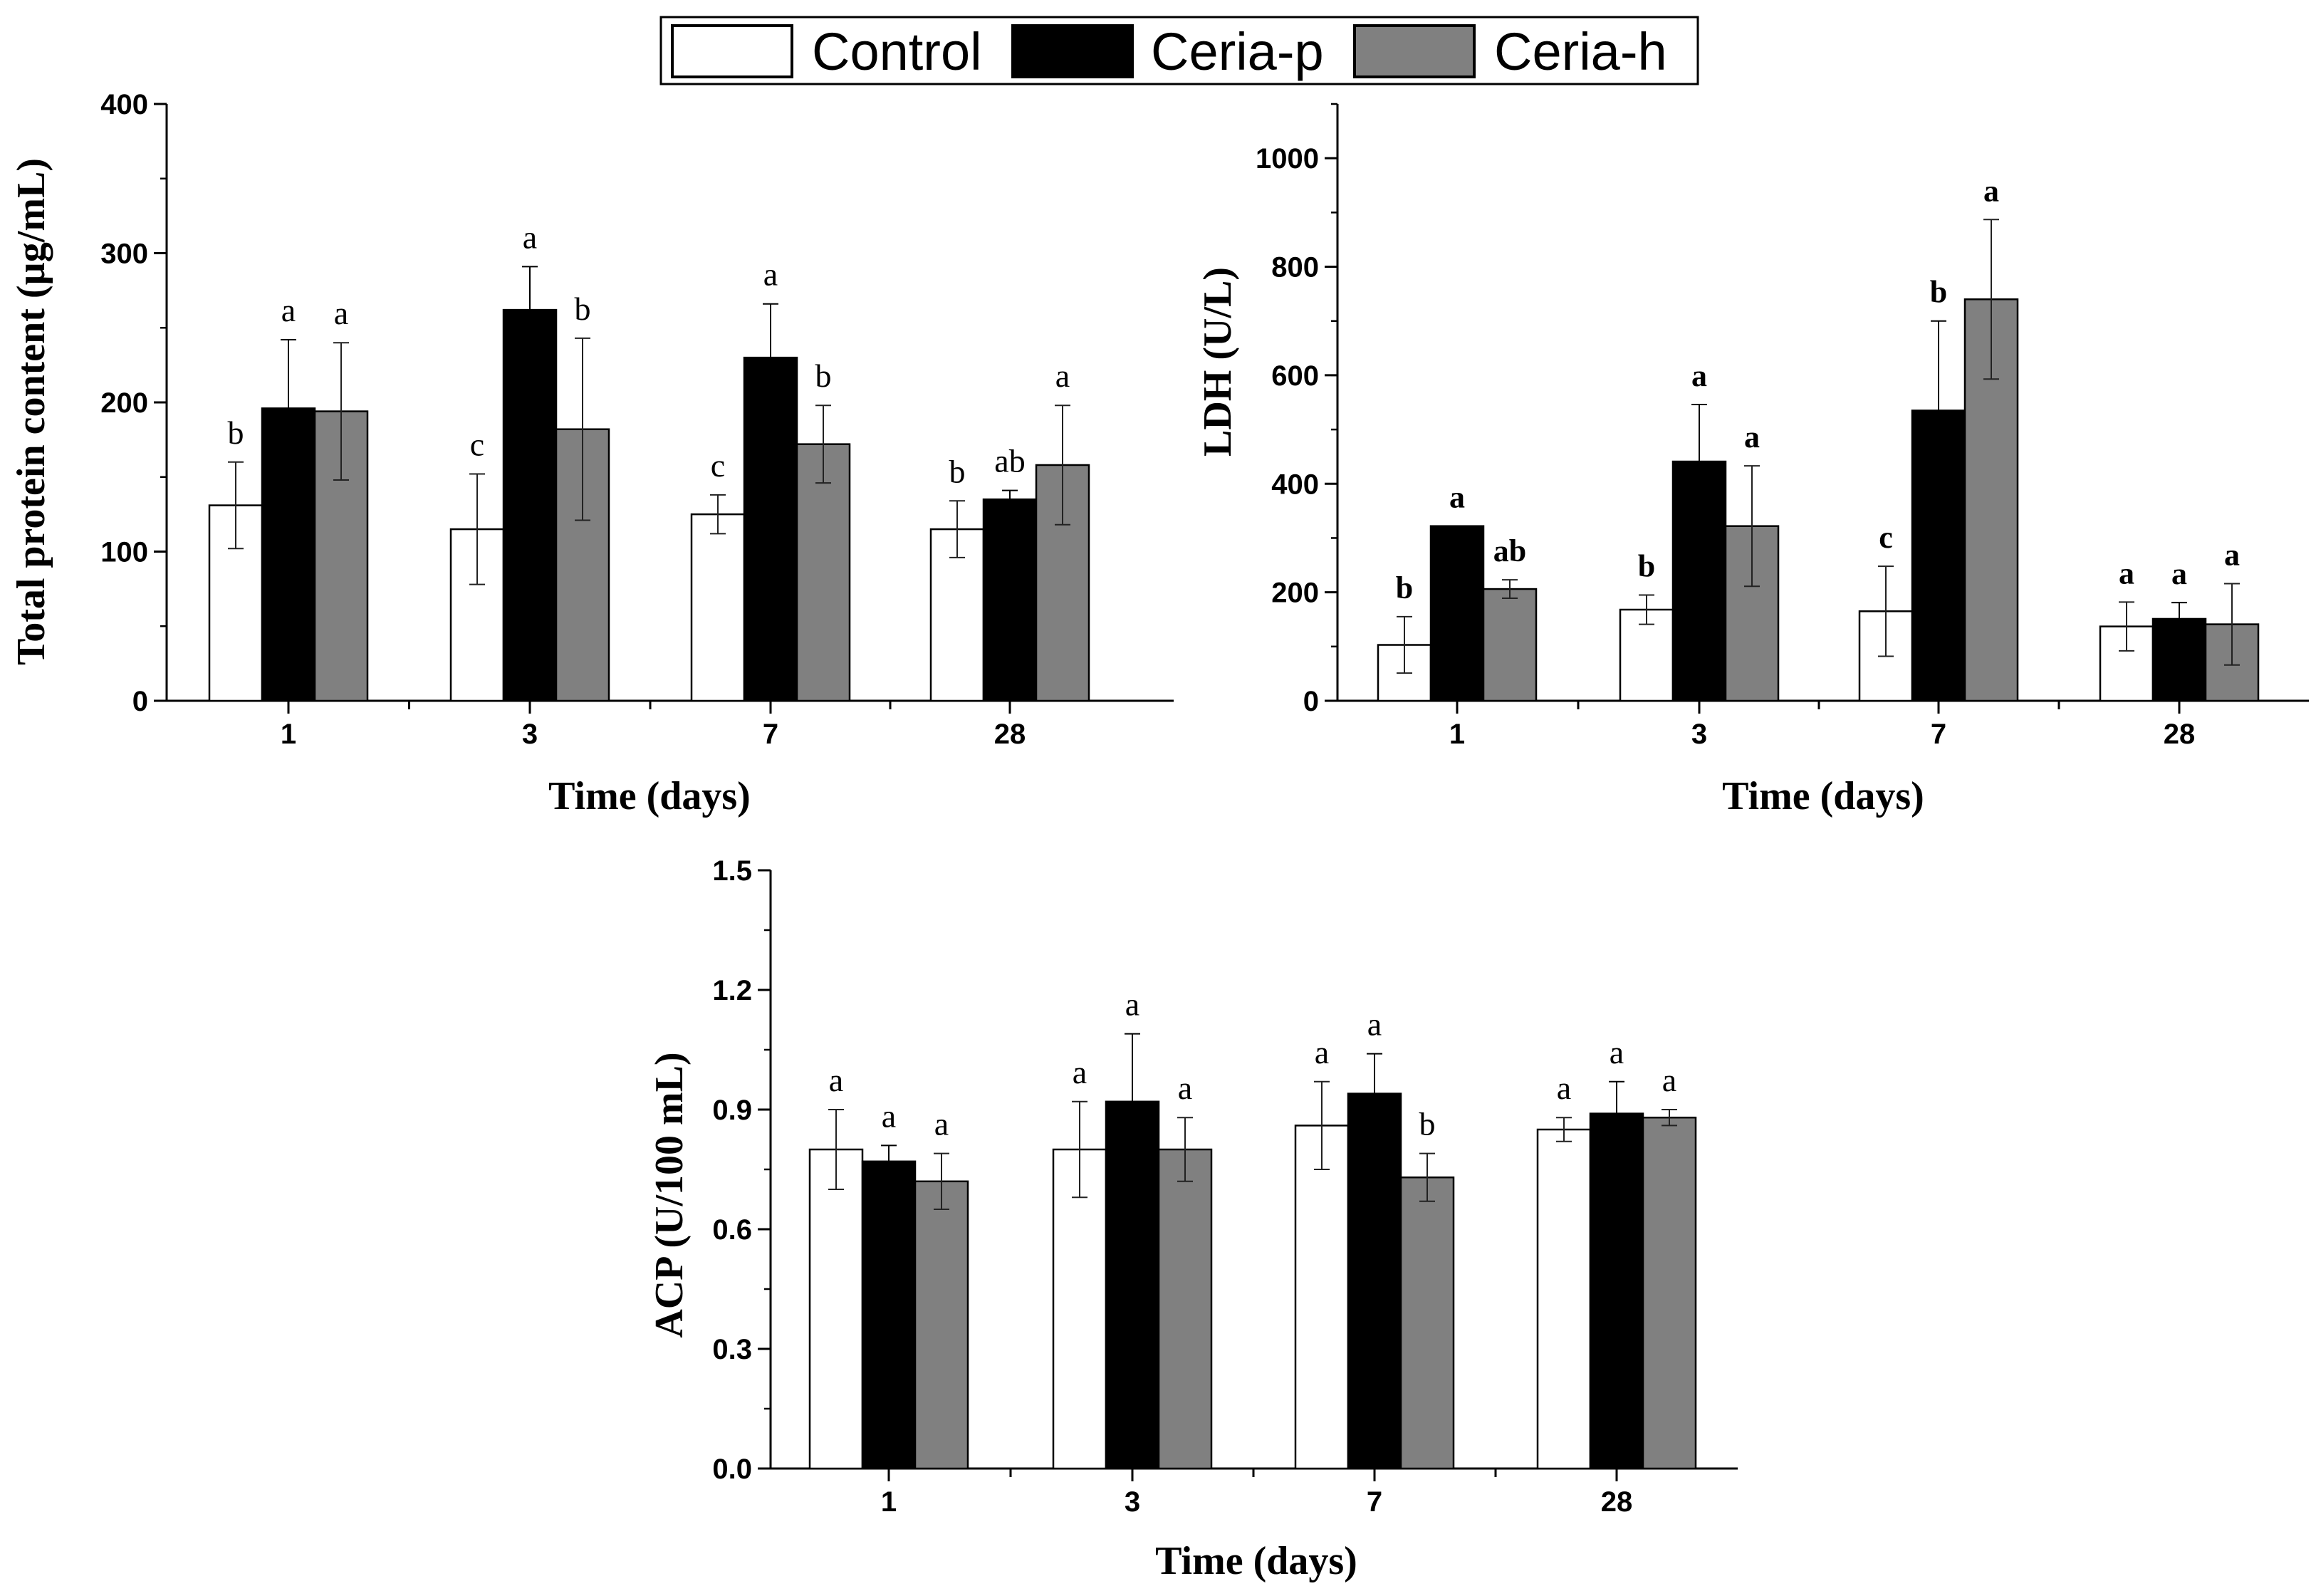 The height and width of the screenshot is (1596, 2316). What do you see at coordinates (1133, 1502) in the screenshot?
I see `acp-x-tick-label: 3` at bounding box center [1133, 1502].